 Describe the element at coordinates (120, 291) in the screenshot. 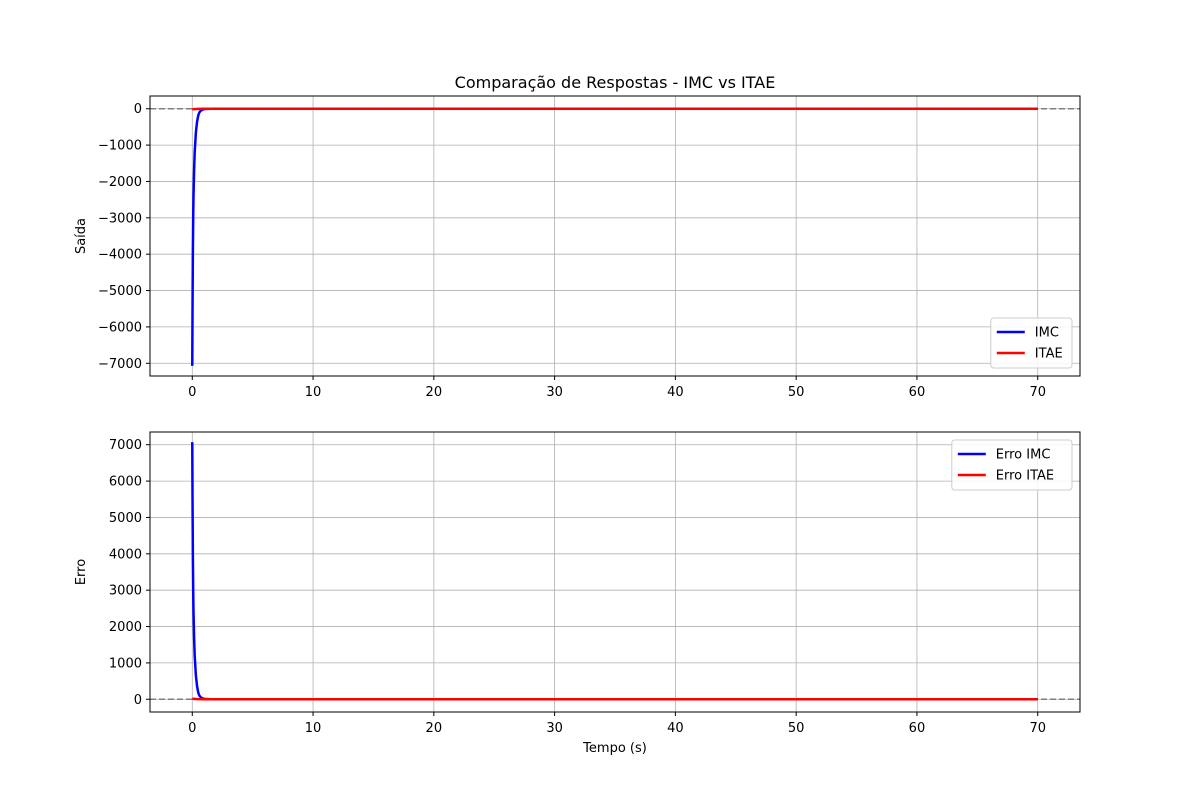

I see `y-tick-label: −5000` at that location.